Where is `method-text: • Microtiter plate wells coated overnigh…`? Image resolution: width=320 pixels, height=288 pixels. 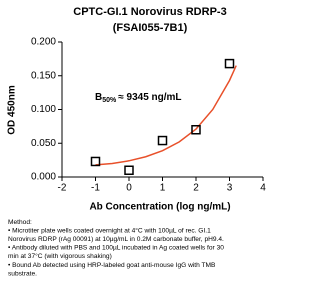 method-text: • Microtiter plate wells coated overnigh… is located at coordinates (109, 230).